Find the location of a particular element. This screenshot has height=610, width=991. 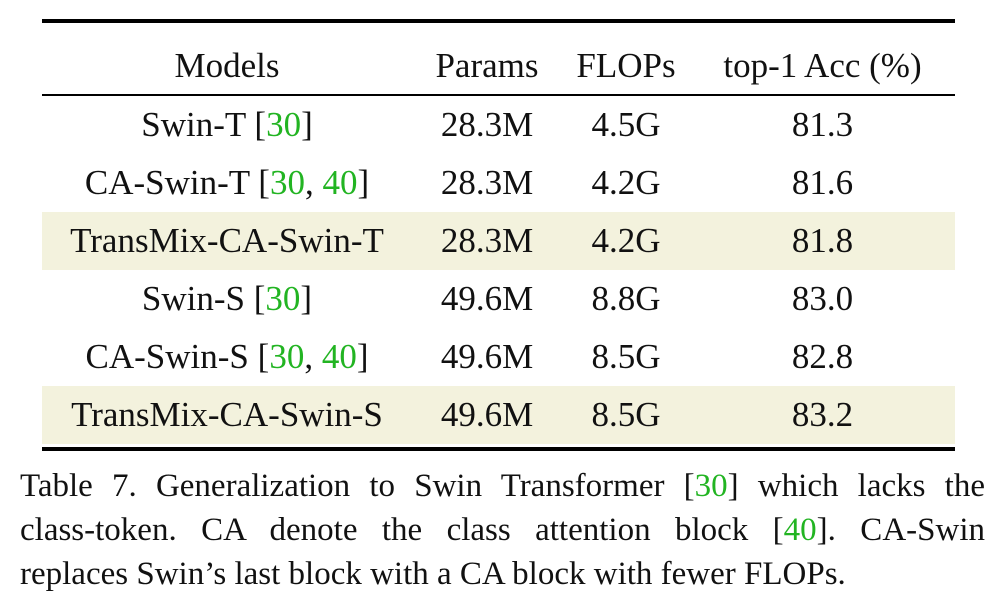

cell-flops: 4.5G is located at coordinates (626, 124).